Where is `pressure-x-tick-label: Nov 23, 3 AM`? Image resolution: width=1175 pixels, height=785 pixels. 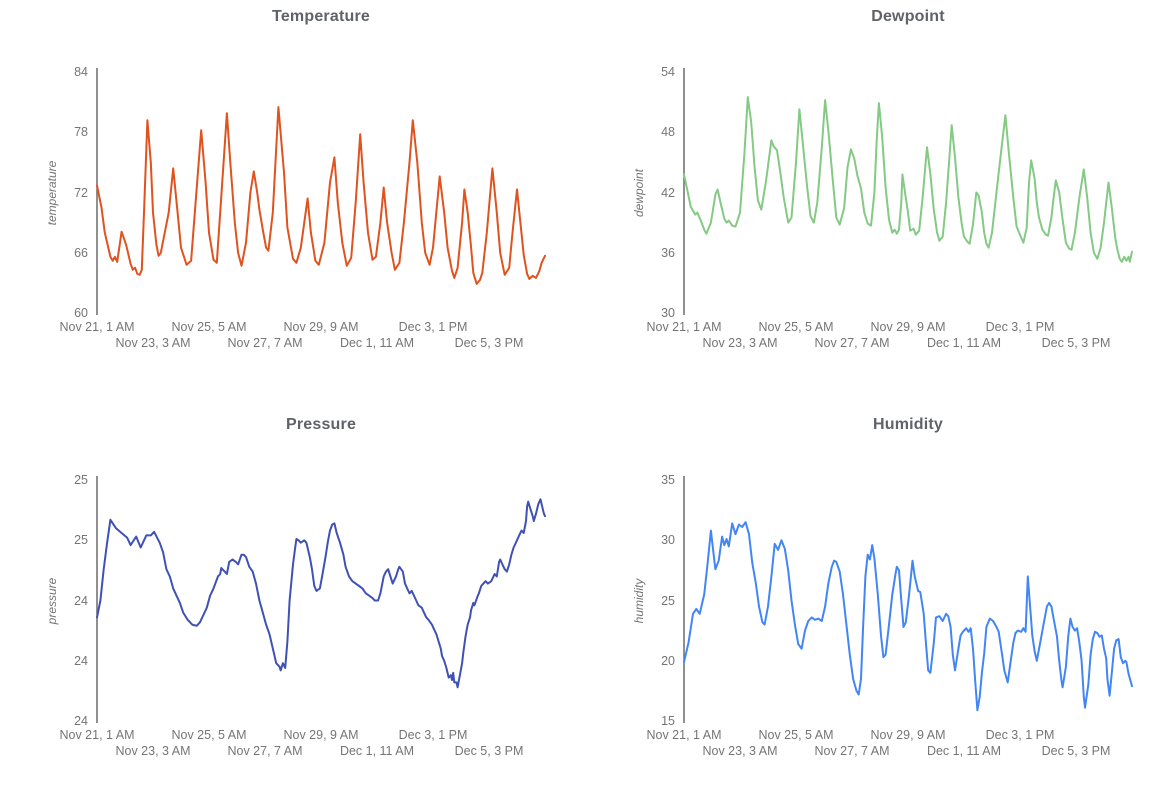 pressure-x-tick-label: Nov 23, 3 AM is located at coordinates (153, 751).